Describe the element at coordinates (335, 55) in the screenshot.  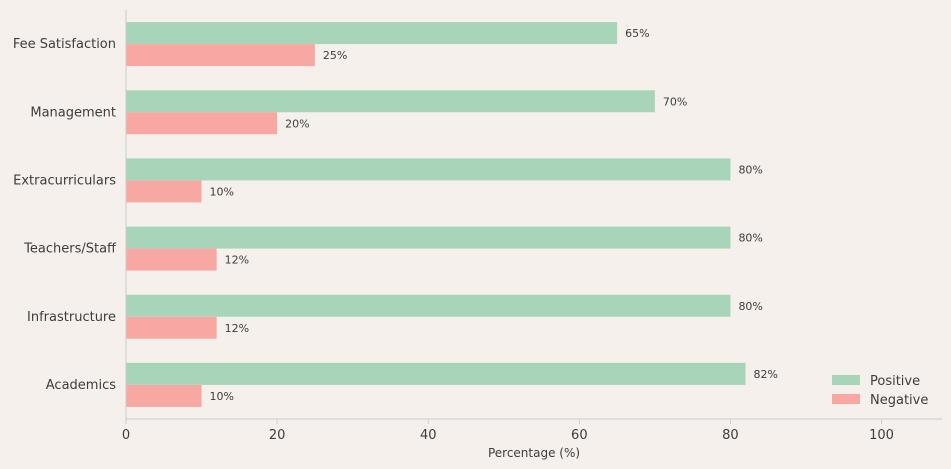
I see `value-label-negative-fee-satisfaction: 25%` at that location.